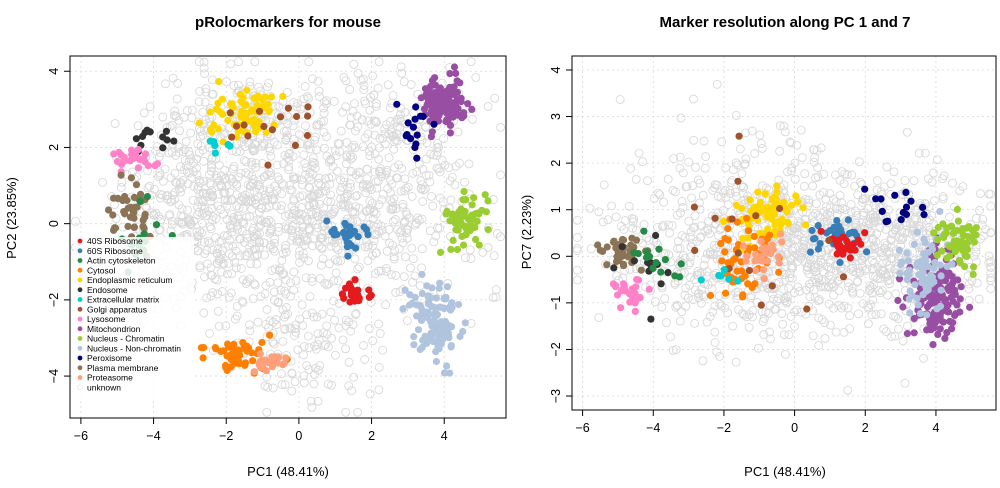  What do you see at coordinates (894, 205) in the screenshot?
I see `series-peroxisome` at bounding box center [894, 205].